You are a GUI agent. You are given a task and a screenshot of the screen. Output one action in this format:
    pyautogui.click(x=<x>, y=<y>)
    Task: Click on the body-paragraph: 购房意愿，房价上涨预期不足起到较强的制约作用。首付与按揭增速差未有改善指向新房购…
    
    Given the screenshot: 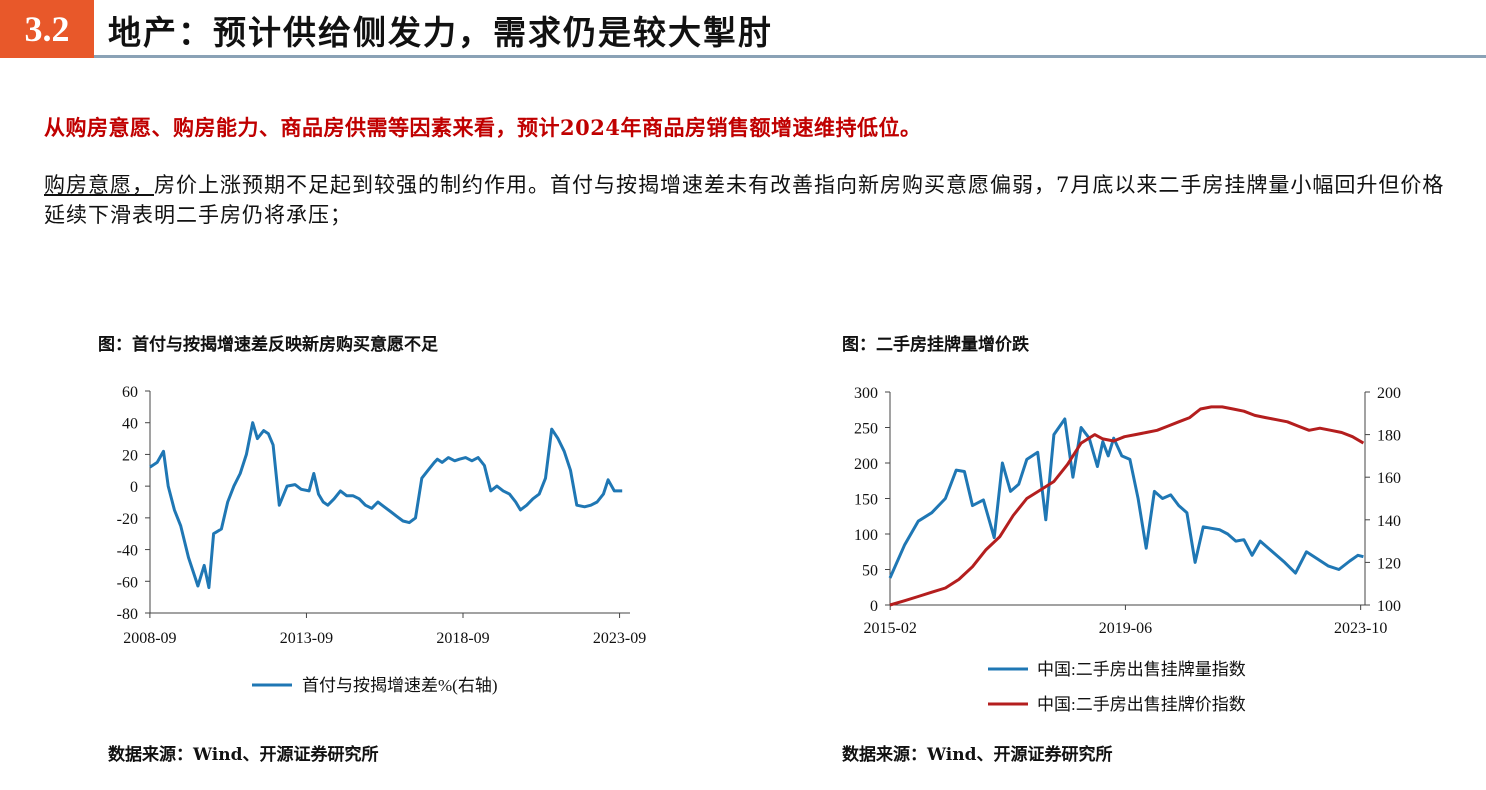 What is the action you would take?
    pyautogui.click(x=754, y=200)
    